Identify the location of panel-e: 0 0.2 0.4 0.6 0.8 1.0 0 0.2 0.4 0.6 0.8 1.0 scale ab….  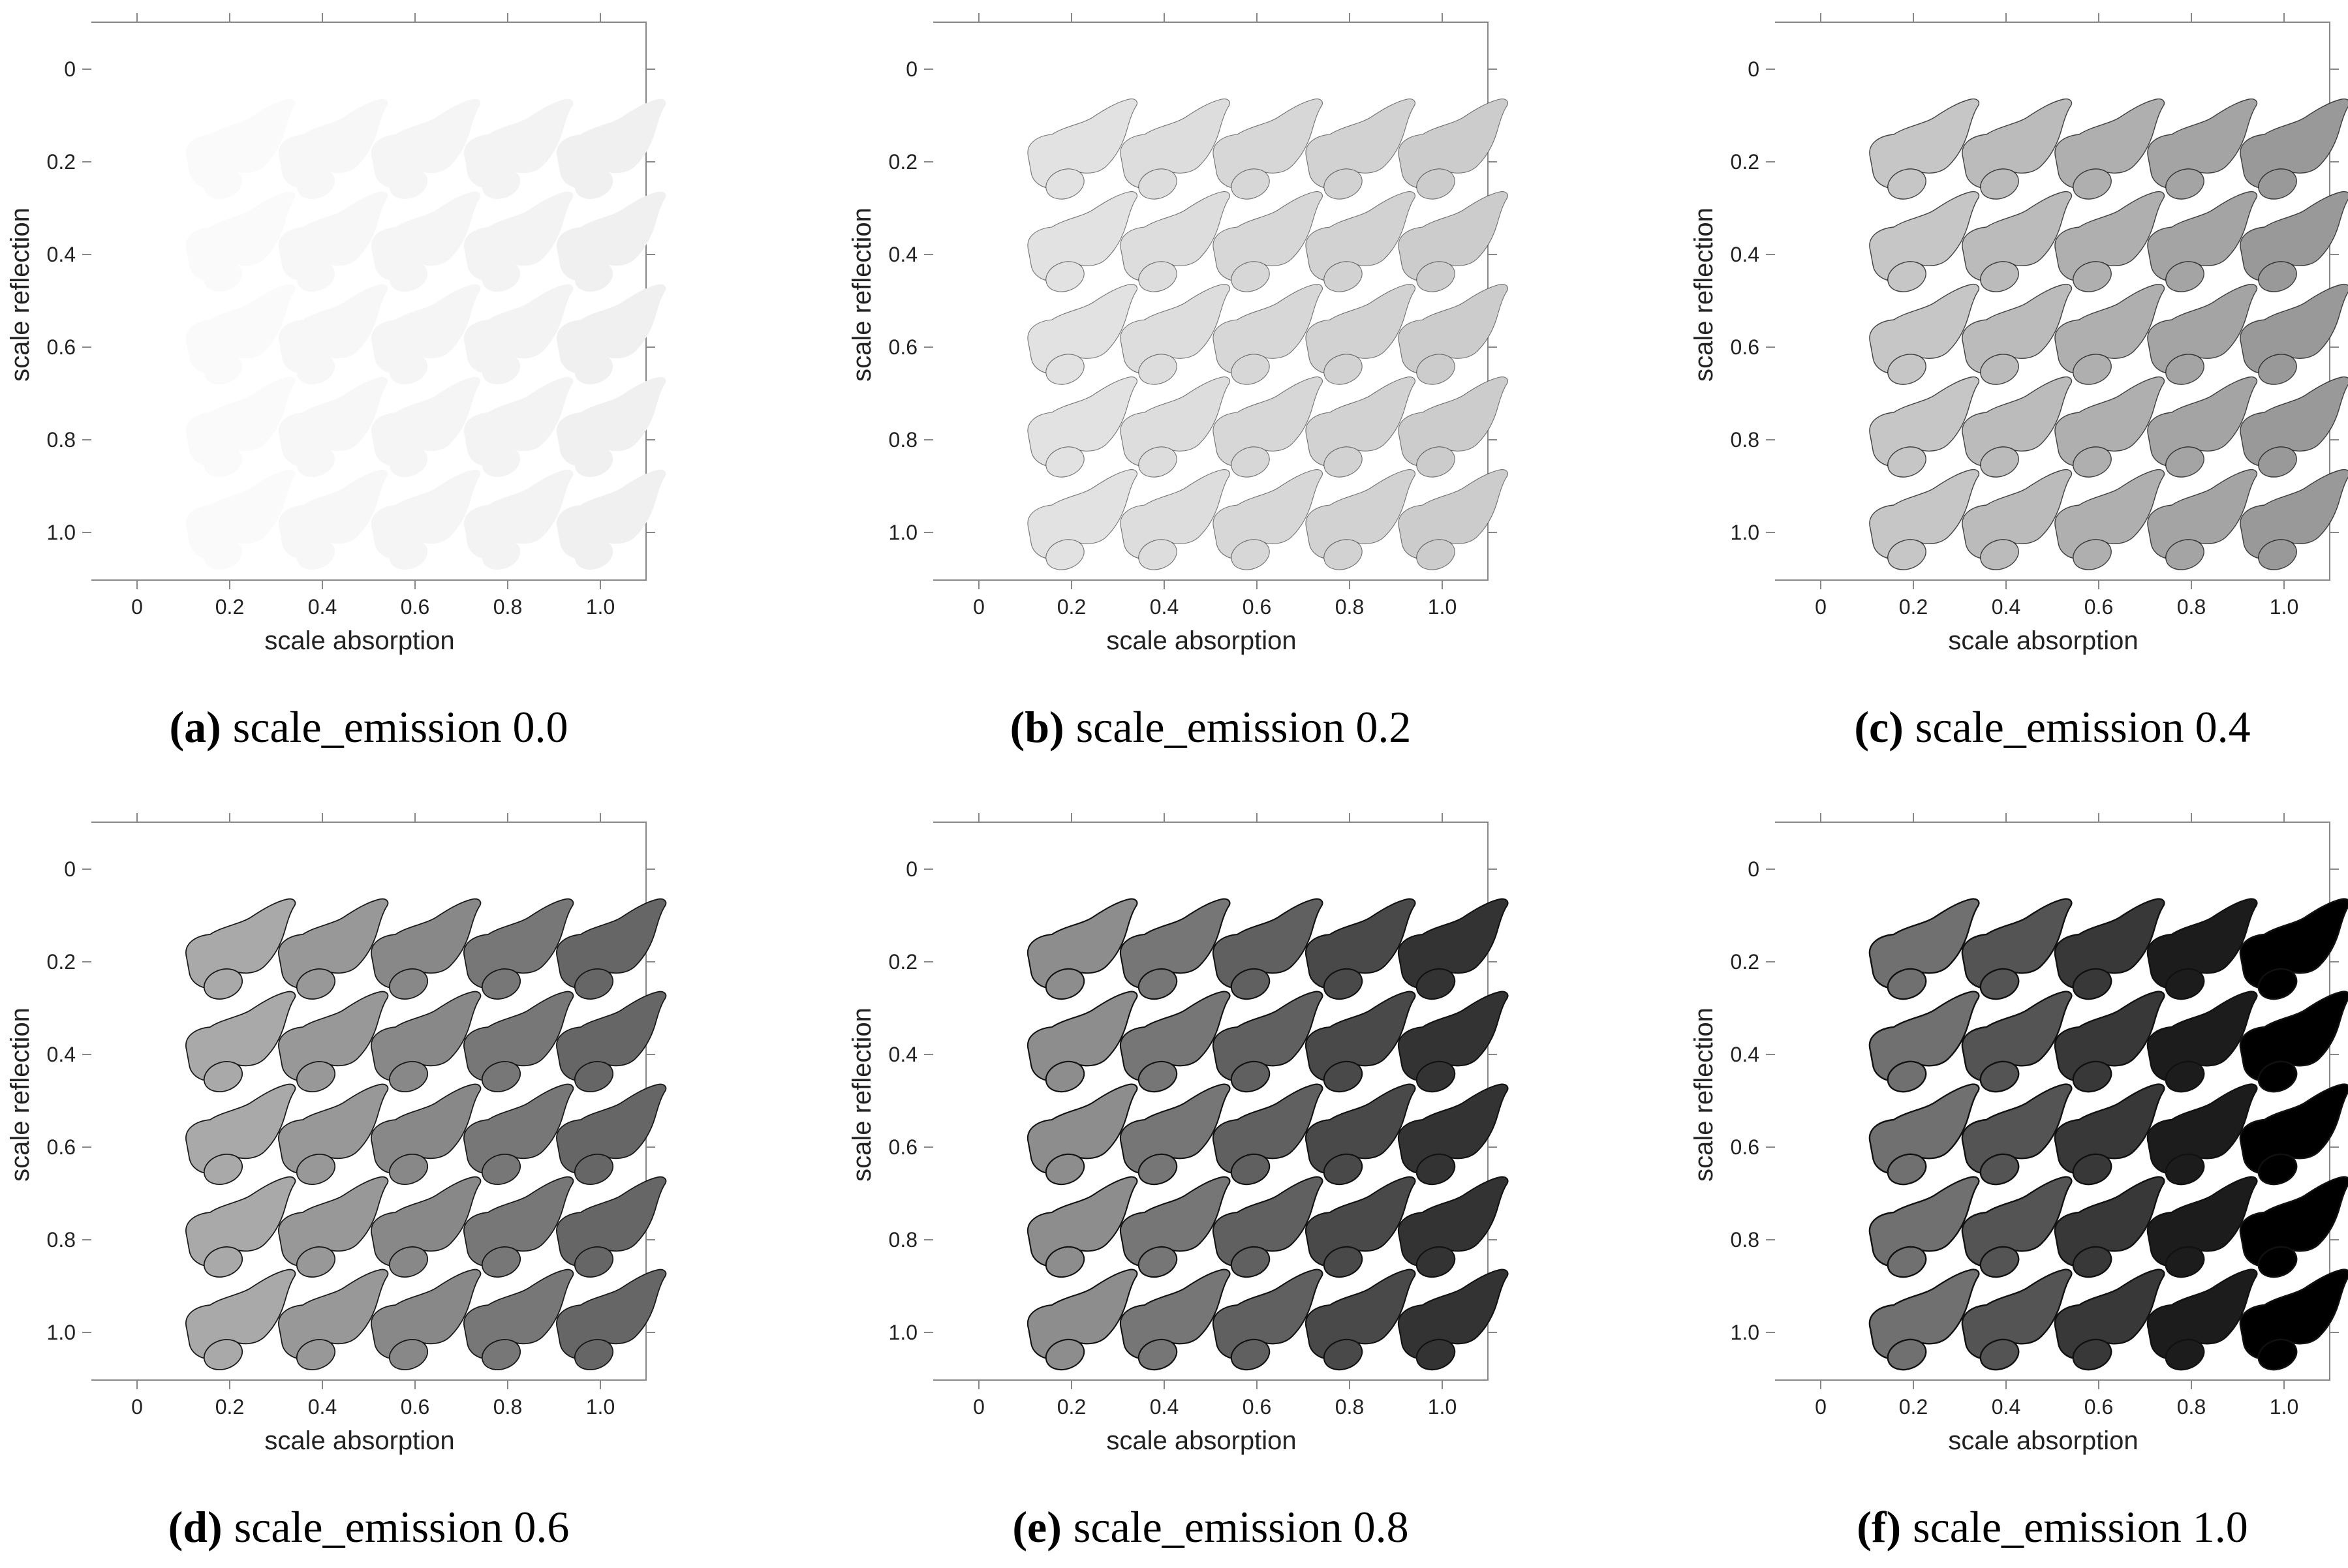
(1178, 1182).